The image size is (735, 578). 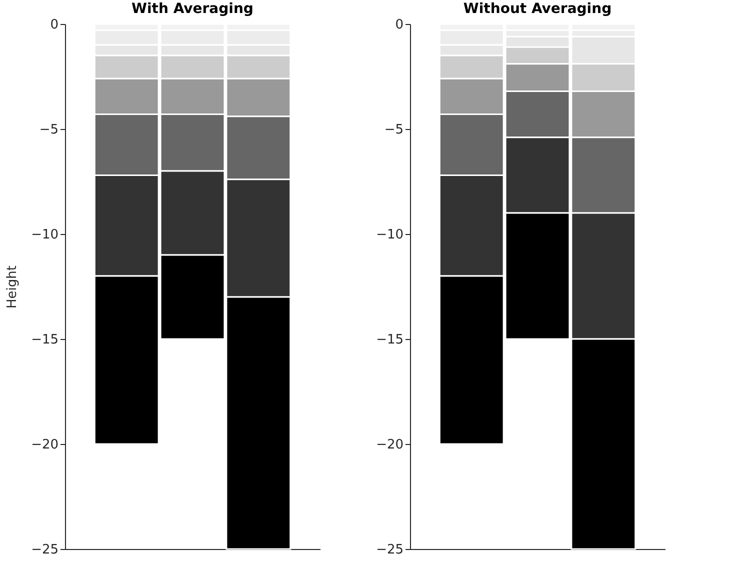 I want to click on chart-title: With Averaging, so click(x=193, y=9).